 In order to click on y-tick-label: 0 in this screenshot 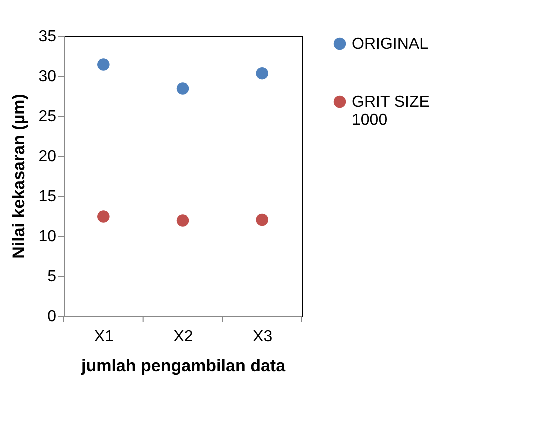, I will do `click(52, 317)`.